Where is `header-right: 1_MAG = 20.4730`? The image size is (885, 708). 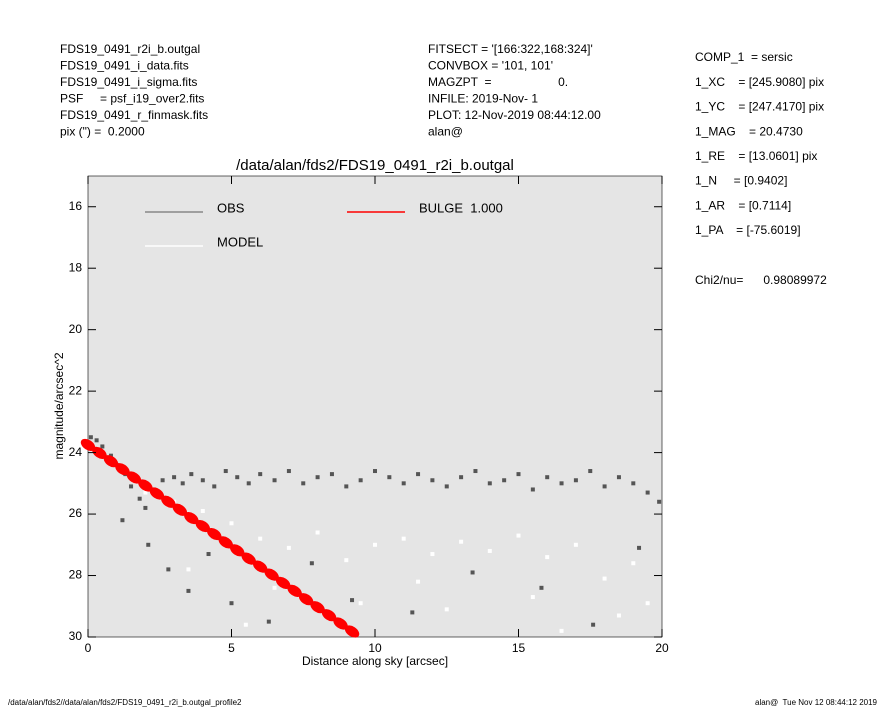
header-right: 1_MAG = 20.4730 is located at coordinates (749, 131).